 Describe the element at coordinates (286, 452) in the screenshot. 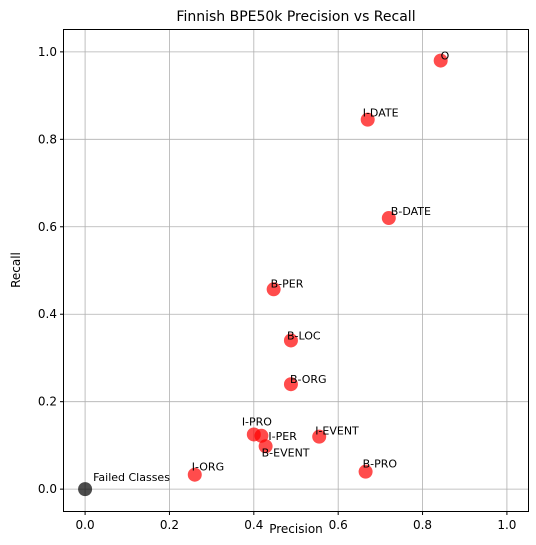

I see `point-label-b-event: B-EVENT` at that location.